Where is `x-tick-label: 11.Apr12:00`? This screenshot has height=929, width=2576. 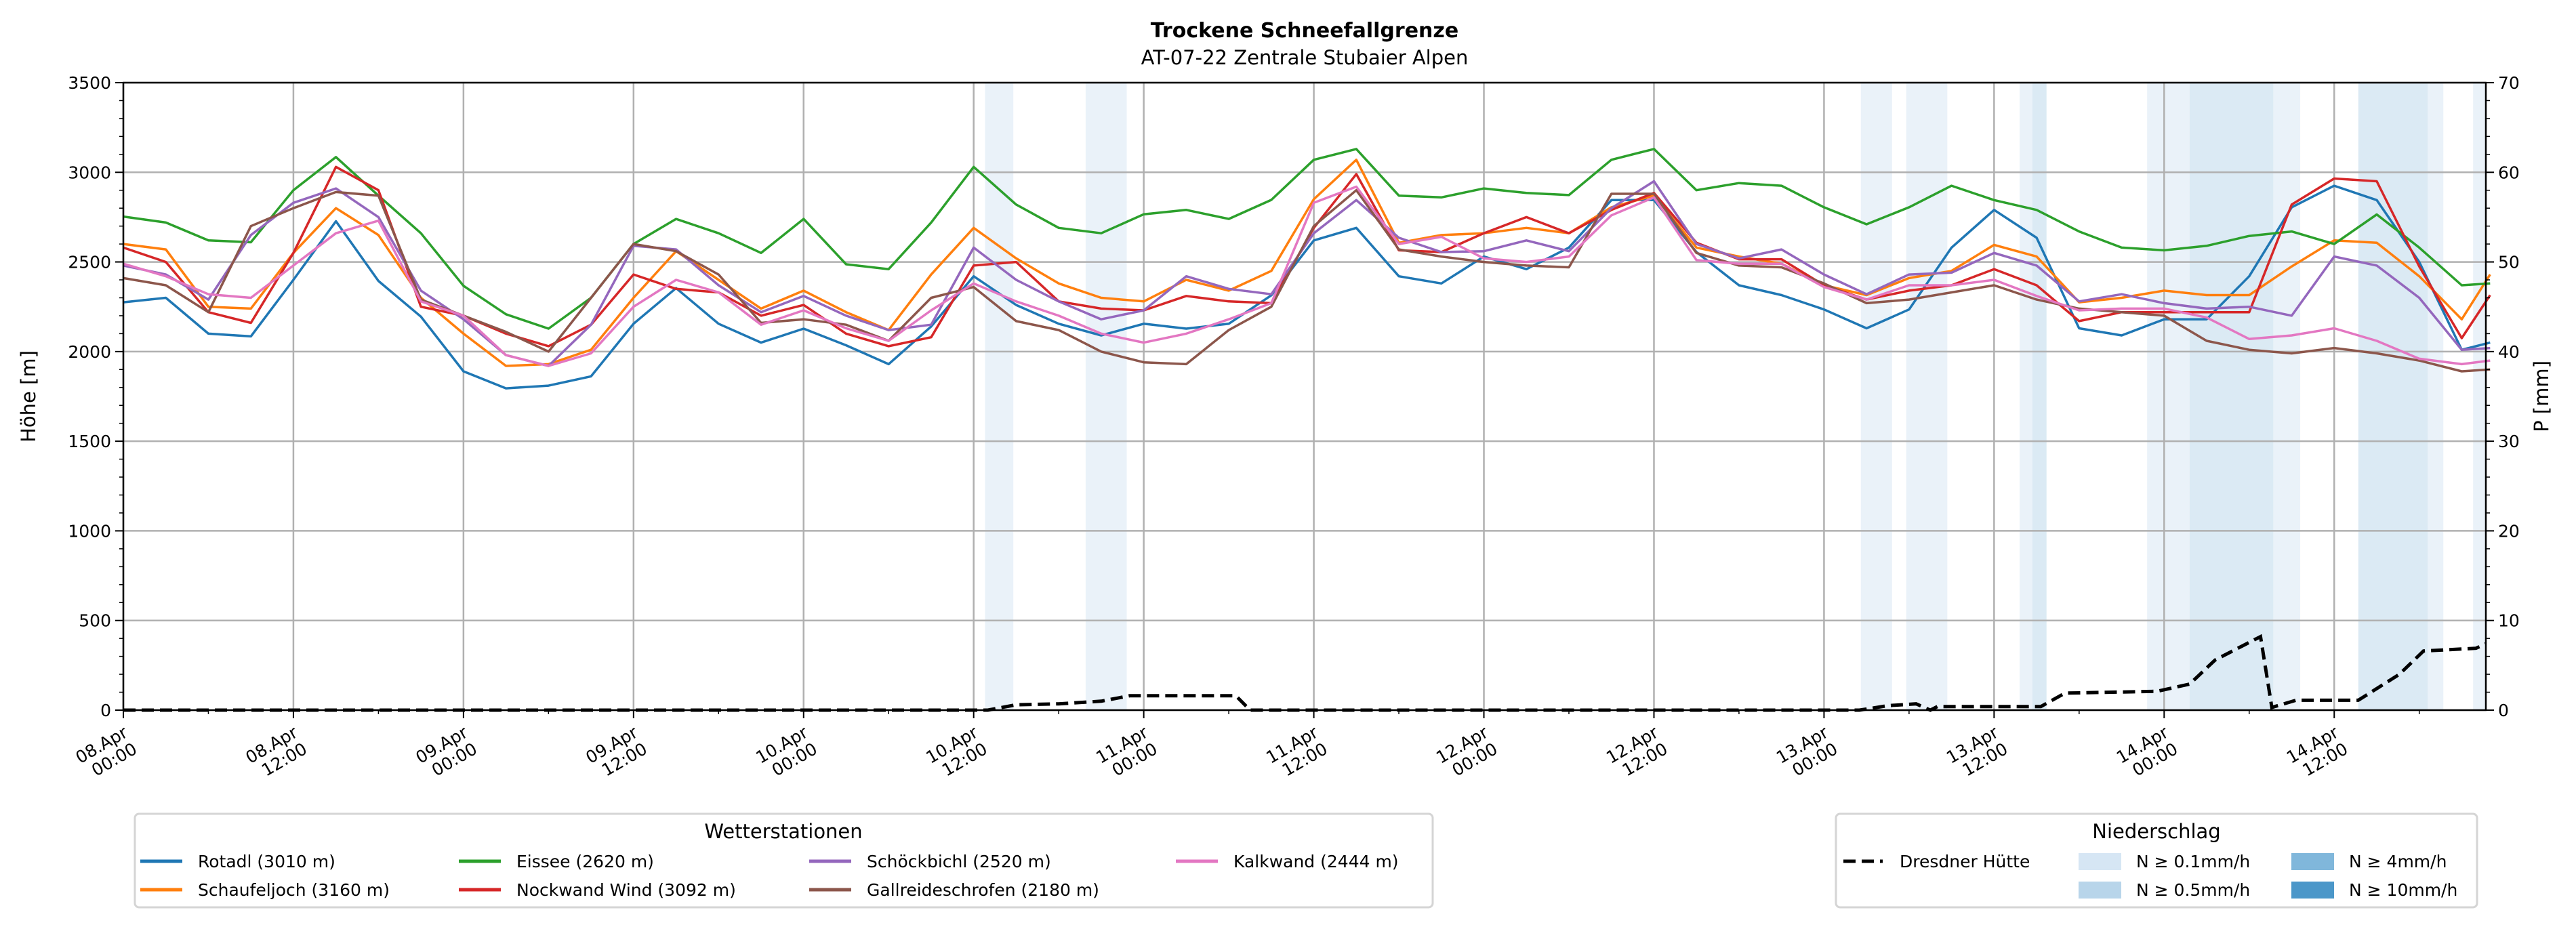 x-tick-label: 11.Apr12:00 is located at coordinates (1297, 753).